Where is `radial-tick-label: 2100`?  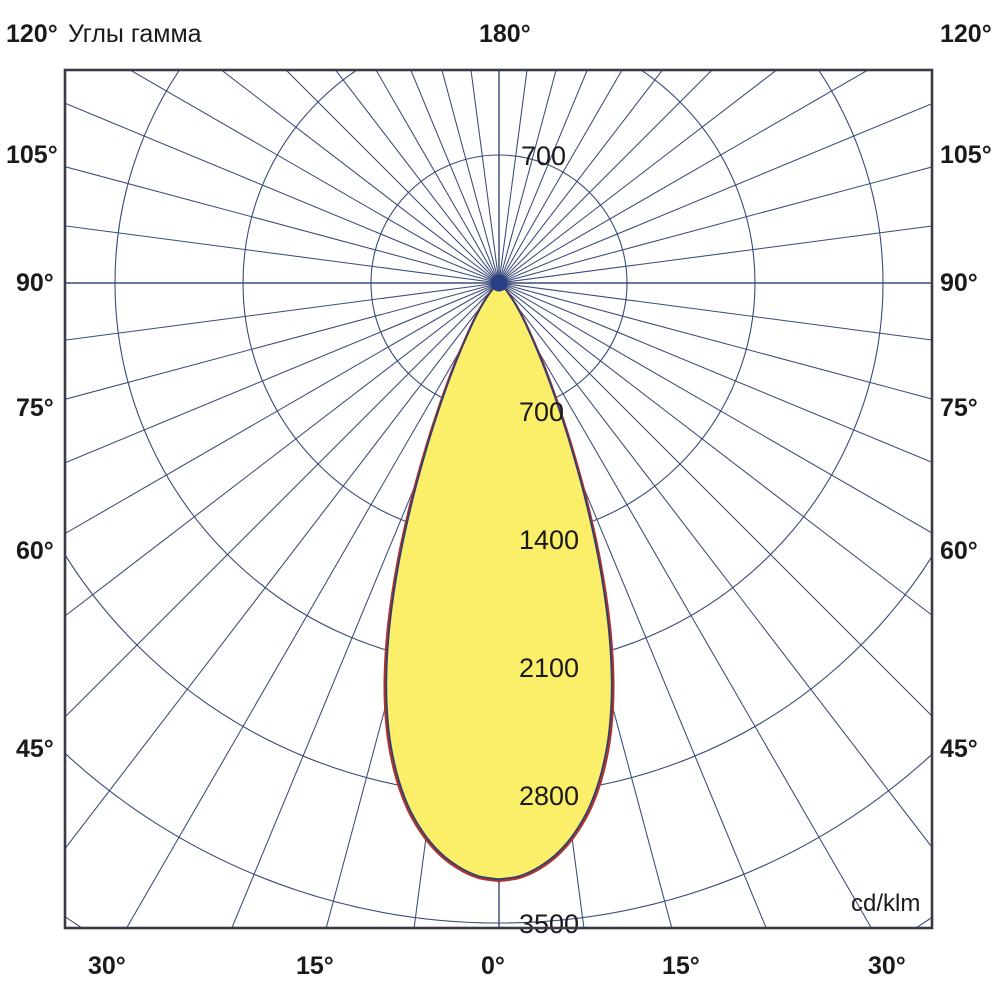 radial-tick-label: 2100 is located at coordinates (549, 668).